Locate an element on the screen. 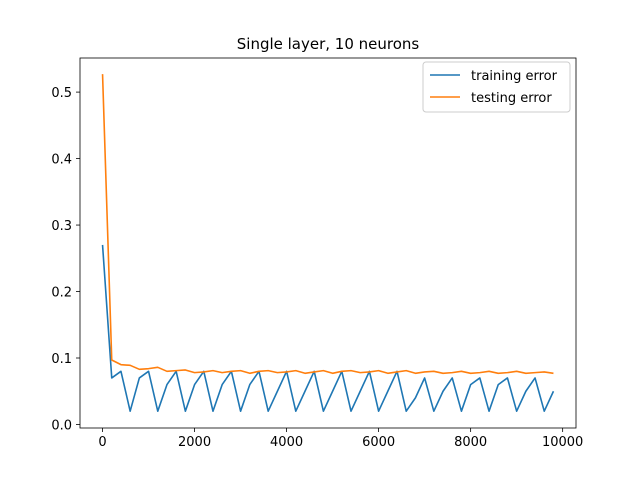 This screenshot has height=480, width=640. x-axis: 0 2000 4000 6000 8000 10000 is located at coordinates (340, 439).